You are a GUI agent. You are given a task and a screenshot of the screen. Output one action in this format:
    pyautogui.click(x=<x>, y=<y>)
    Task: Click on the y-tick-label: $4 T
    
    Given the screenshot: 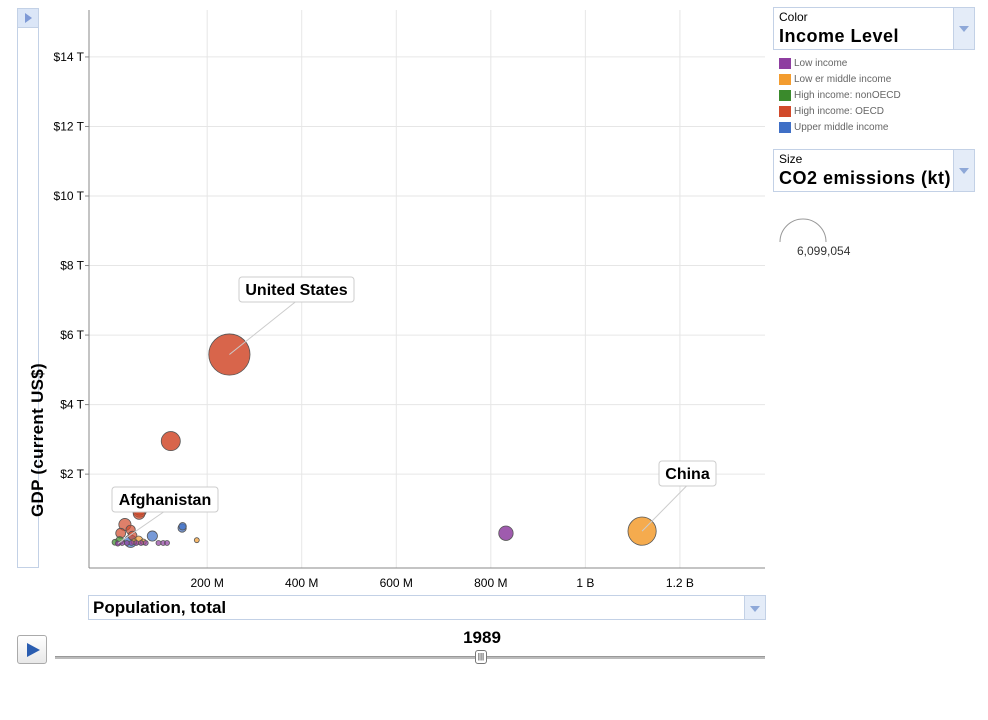 What is the action you would take?
    pyautogui.click(x=72, y=405)
    